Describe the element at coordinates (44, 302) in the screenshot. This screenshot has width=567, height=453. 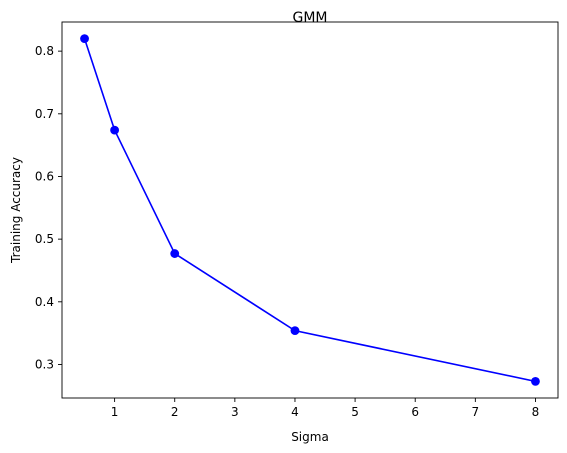
I see `y-tick-label: 0.4` at that location.